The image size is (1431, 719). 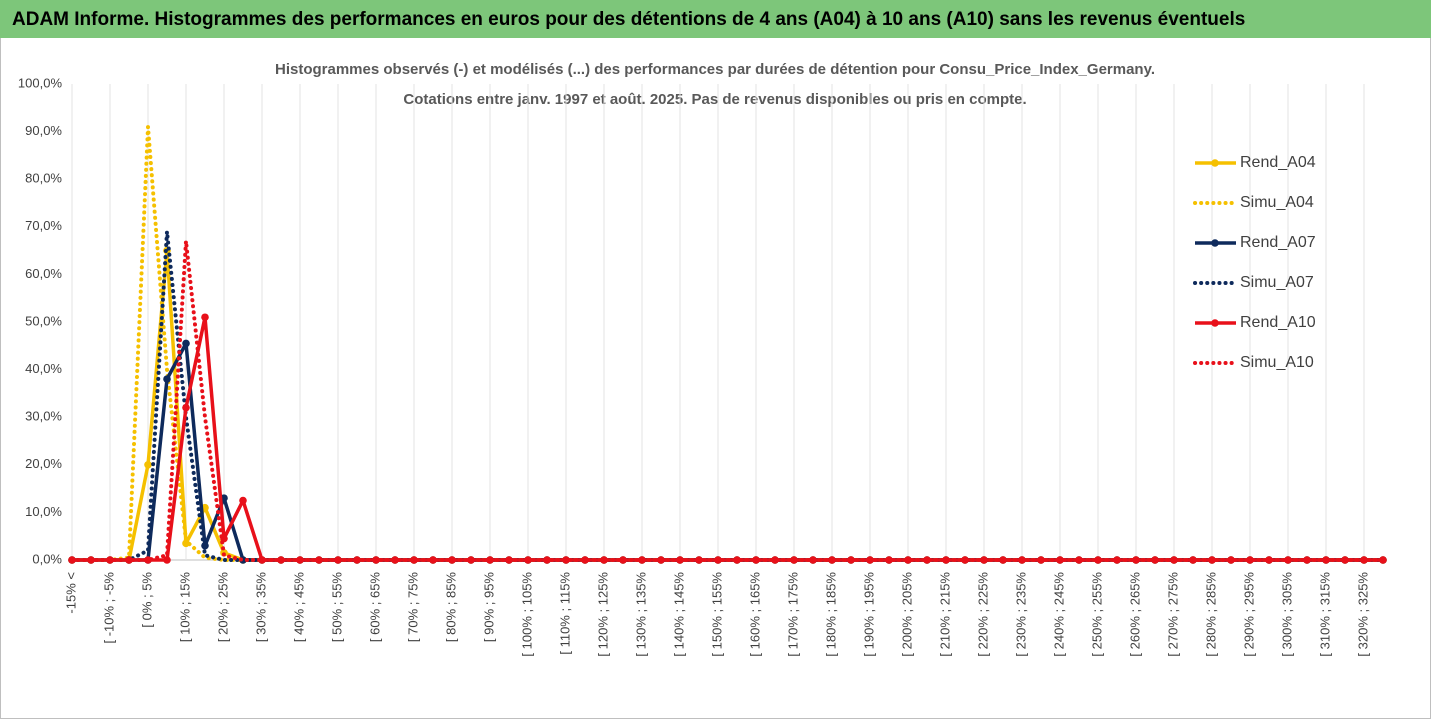 I want to click on legend-label: Rend_A10, so click(x=1278, y=322).